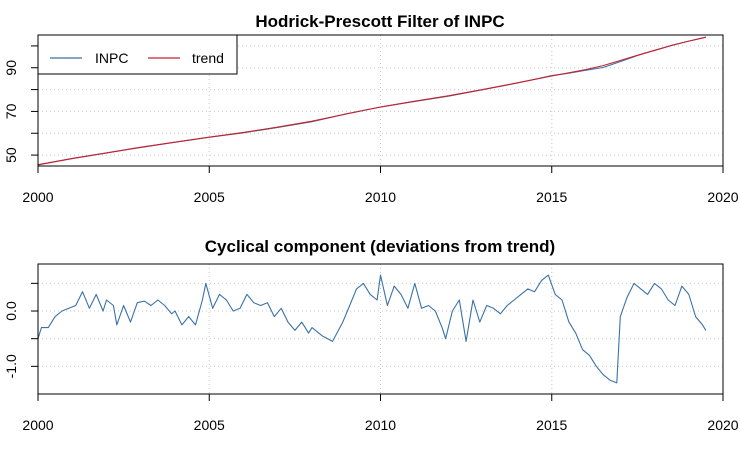 This screenshot has height=457, width=740. What do you see at coordinates (11, 68) in the screenshot?
I see `y-tick-label: 90` at bounding box center [11, 68].